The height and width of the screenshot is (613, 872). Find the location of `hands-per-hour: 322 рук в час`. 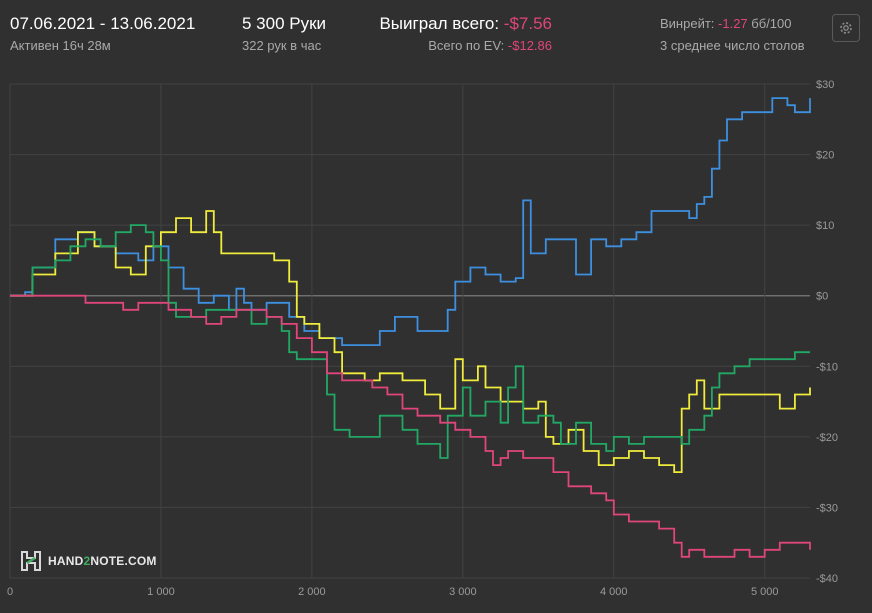

hands-per-hour: 322 рук в час is located at coordinates (282, 45).